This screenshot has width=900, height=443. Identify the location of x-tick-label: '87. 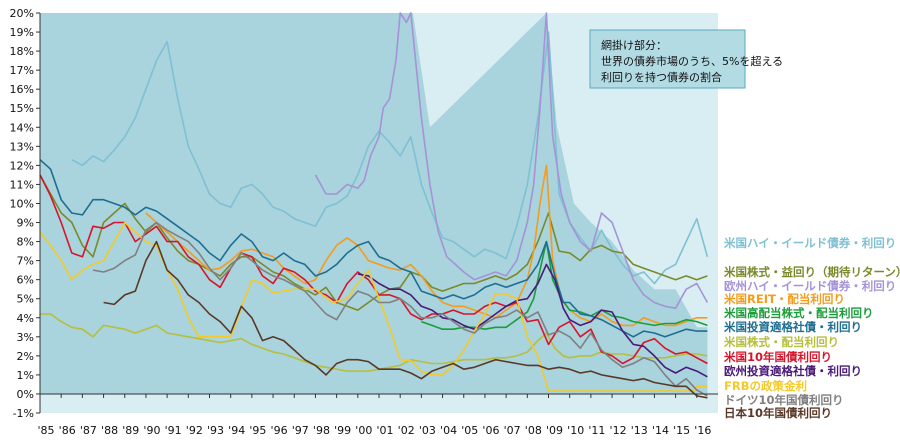
(88, 430).